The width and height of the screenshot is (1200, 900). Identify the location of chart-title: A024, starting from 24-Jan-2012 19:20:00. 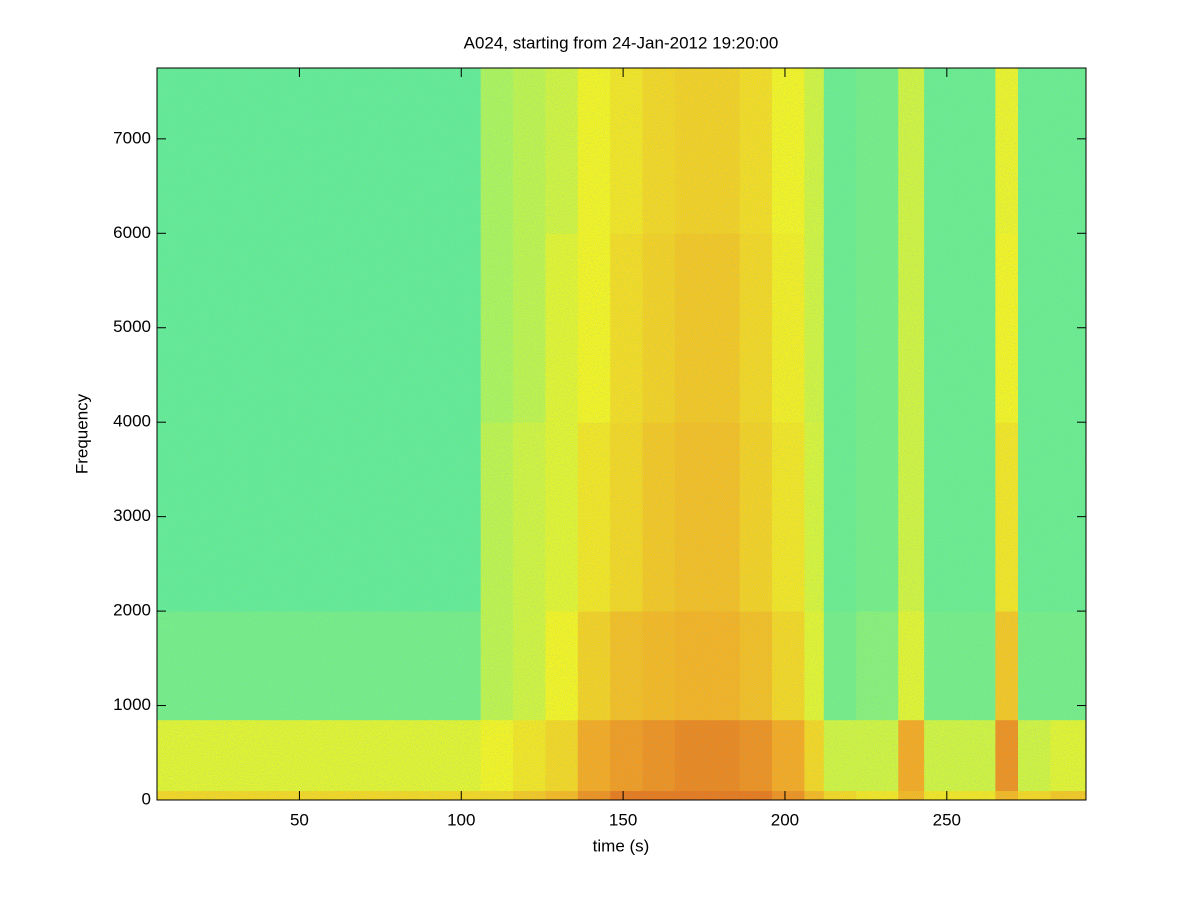
(621, 42).